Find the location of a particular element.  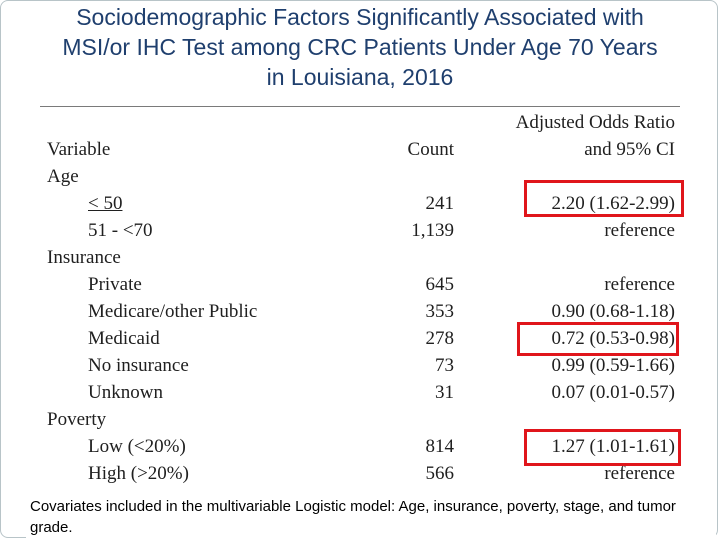

row-label: 51 - <70 is located at coordinates (120, 230).